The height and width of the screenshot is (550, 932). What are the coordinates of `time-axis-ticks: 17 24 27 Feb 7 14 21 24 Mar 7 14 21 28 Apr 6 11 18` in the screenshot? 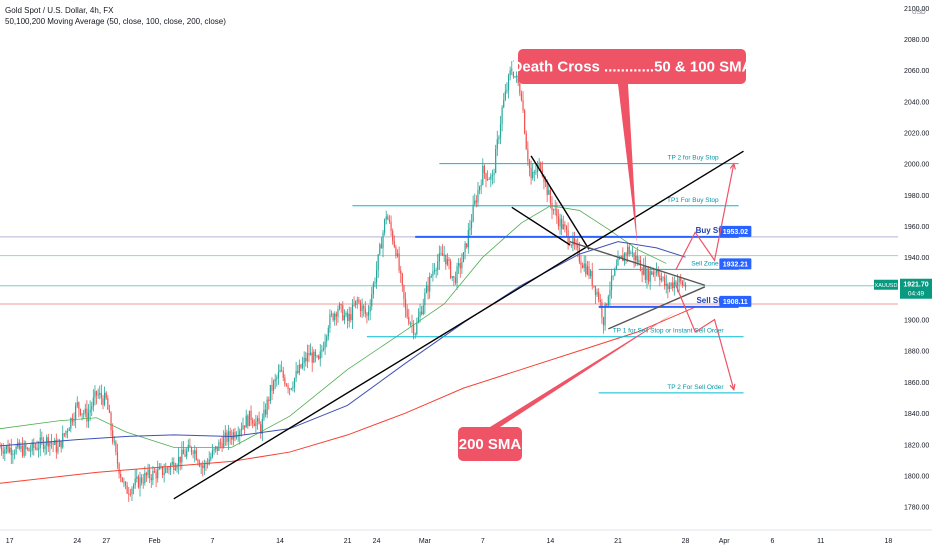 It's located at (449, 541).